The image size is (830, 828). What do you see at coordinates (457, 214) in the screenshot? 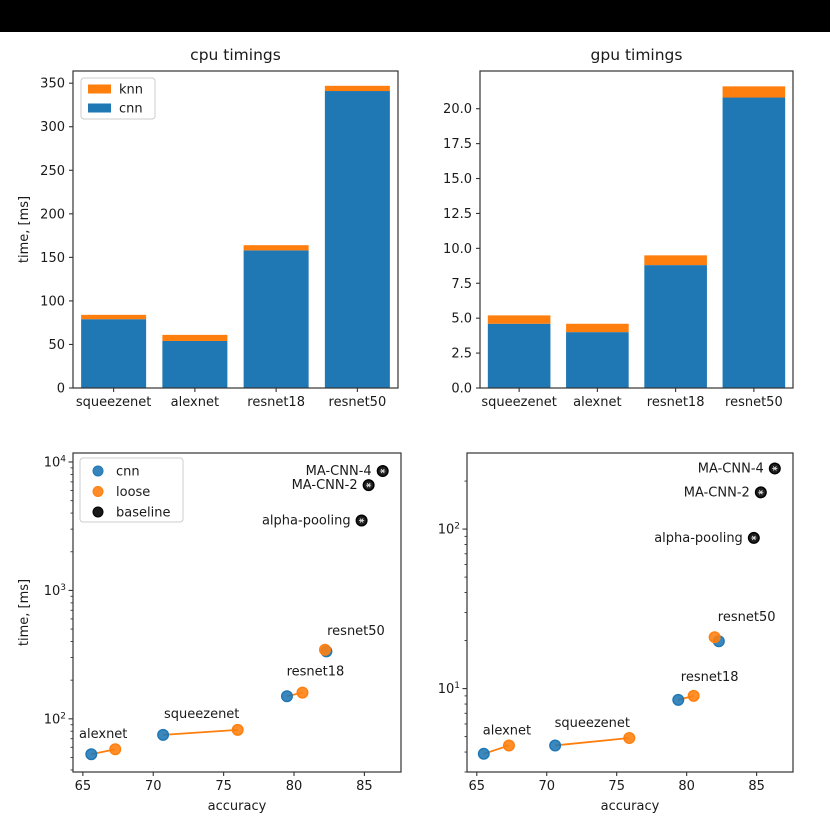
I see `y-tick-label: 12.5` at bounding box center [457, 214].